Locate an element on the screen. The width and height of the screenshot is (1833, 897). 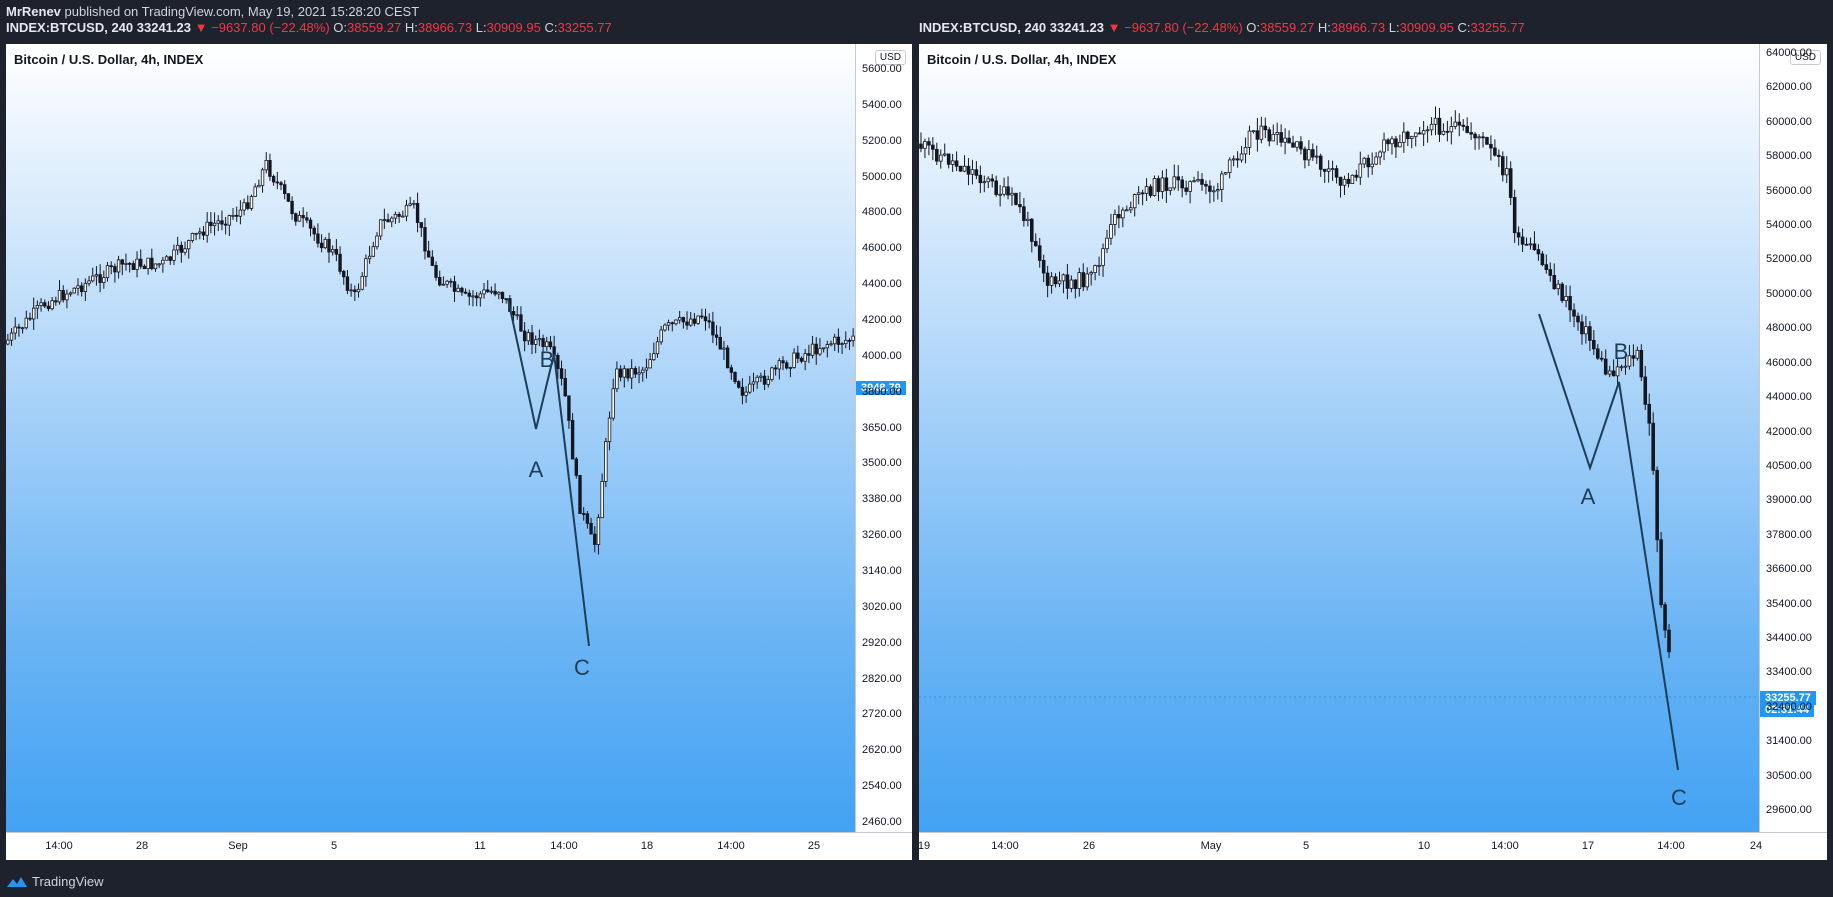
price-tick: 56000.00 is located at coordinates (1789, 190).